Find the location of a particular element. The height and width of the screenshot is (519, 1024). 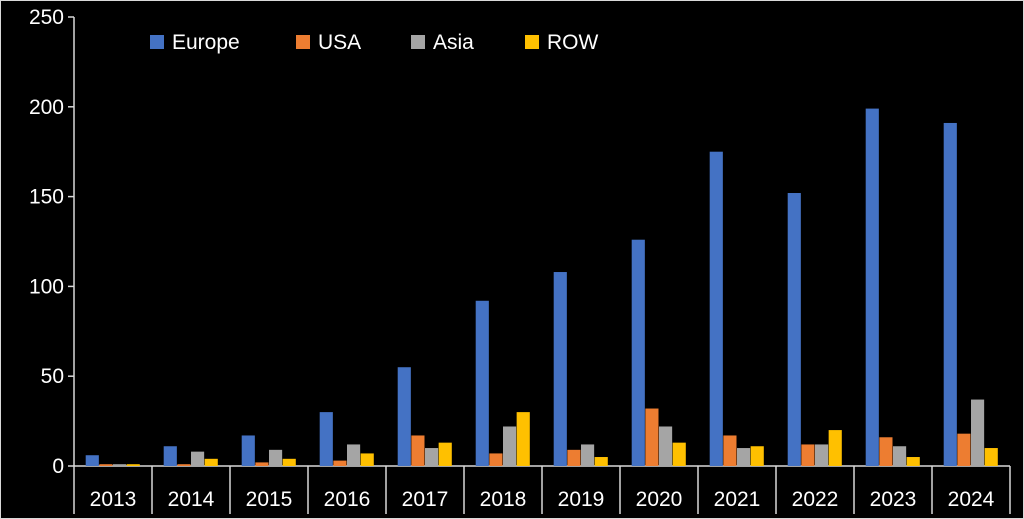

bar-row-2020 is located at coordinates (679, 454).